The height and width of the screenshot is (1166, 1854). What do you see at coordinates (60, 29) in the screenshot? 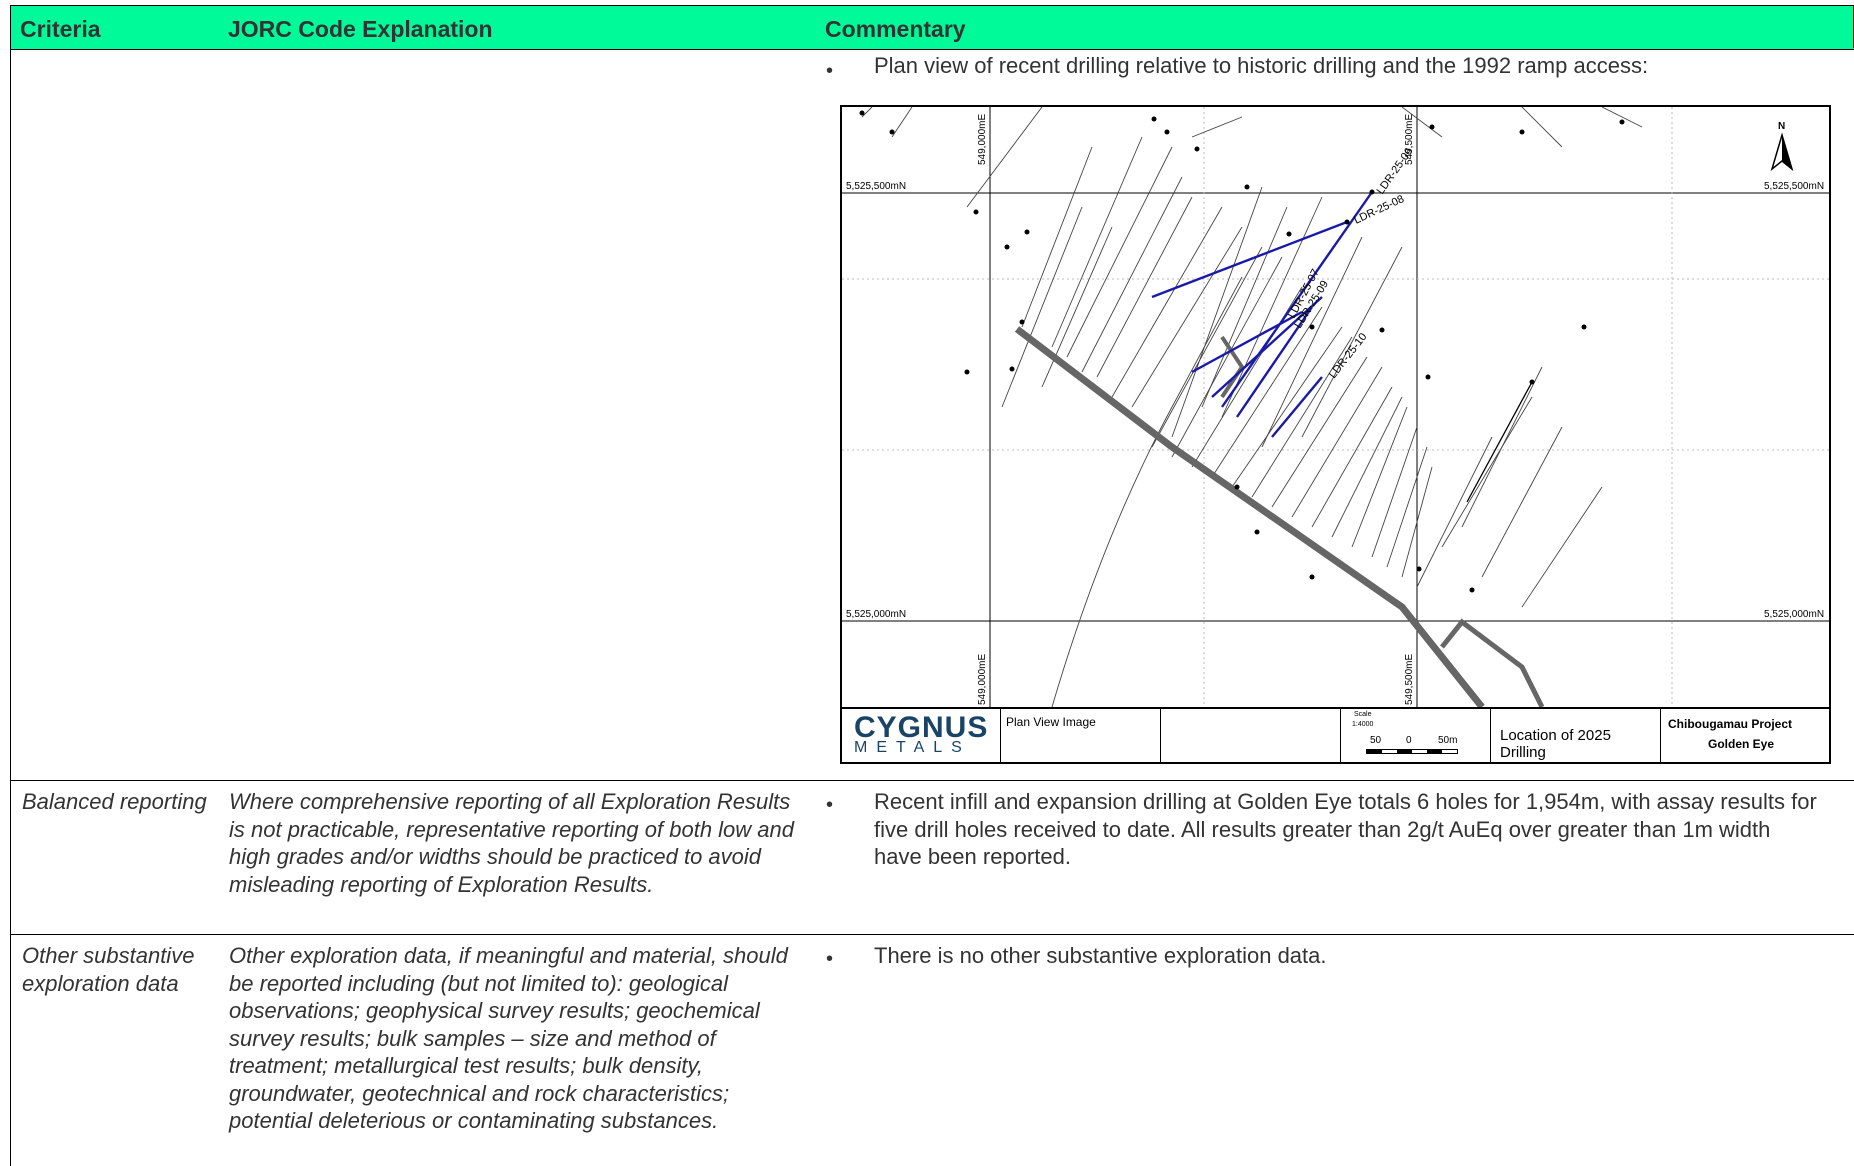
I see `header-criteria: Criteria` at bounding box center [60, 29].